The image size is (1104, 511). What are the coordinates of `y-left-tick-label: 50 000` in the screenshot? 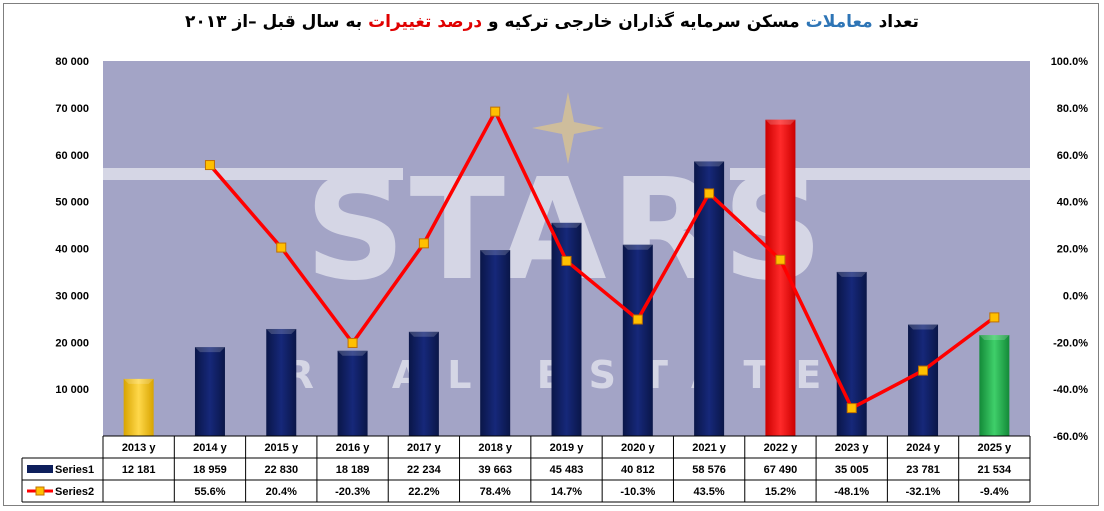 It's located at (72, 203).